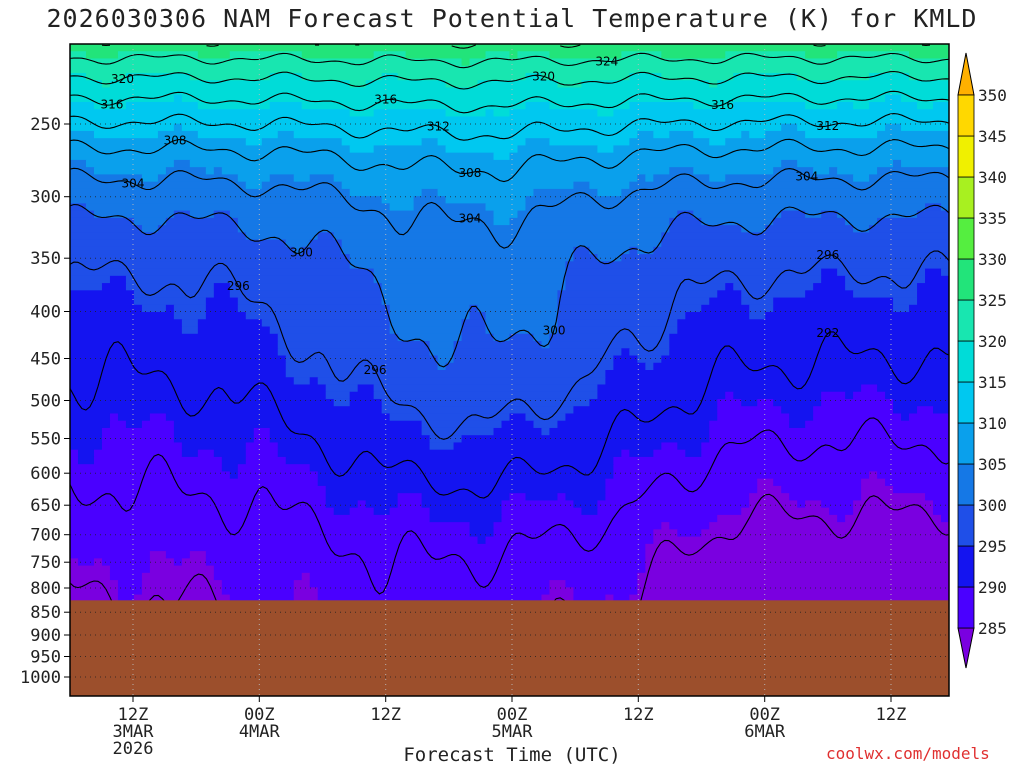 Image resolution: width=1024 pixels, height=768 pixels. Describe the element at coordinates (992, 95) in the screenshot. I see `colorbar-label: 350` at that location.